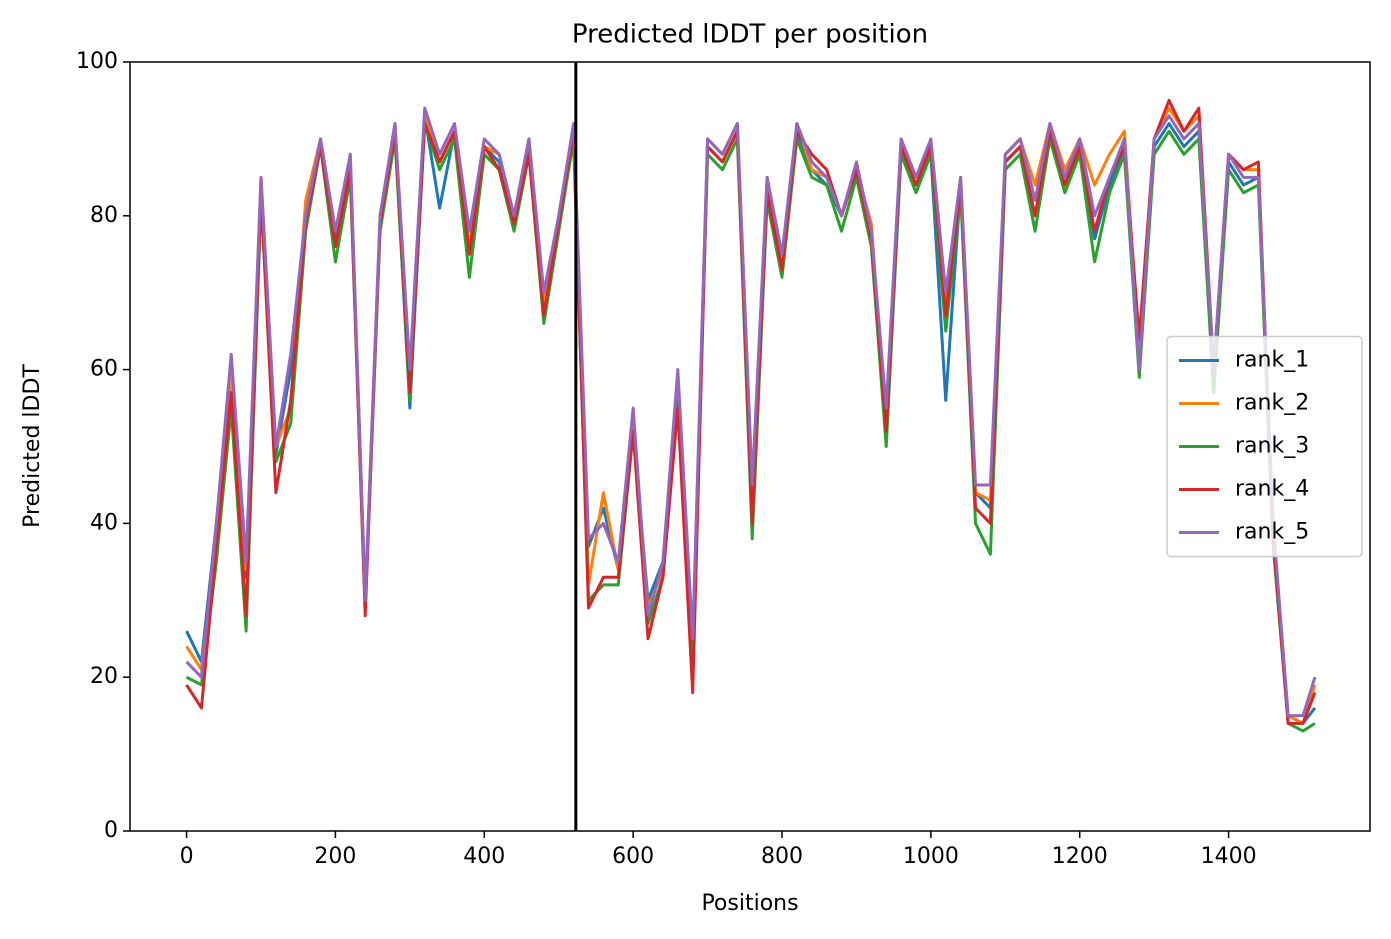 The height and width of the screenshot is (939, 1391). Describe the element at coordinates (1229, 856) in the screenshot. I see `x-tick-label: 1400` at that location.